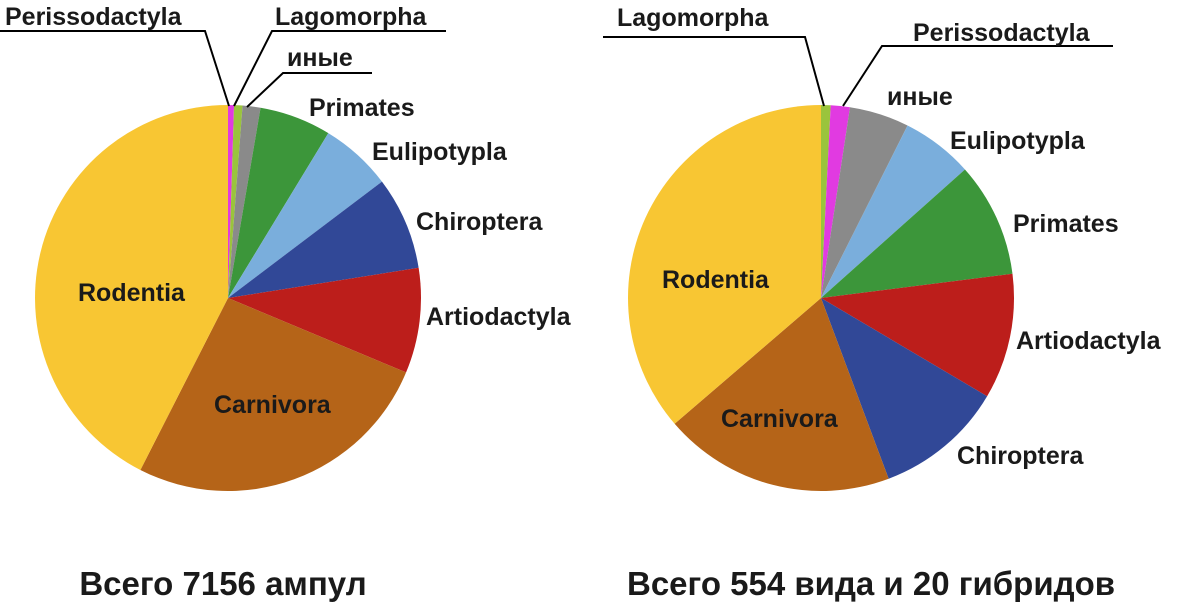 This screenshot has height=608, width=1181. I want to click on pie-slice-perissodactyla-right, so click(835, 202).